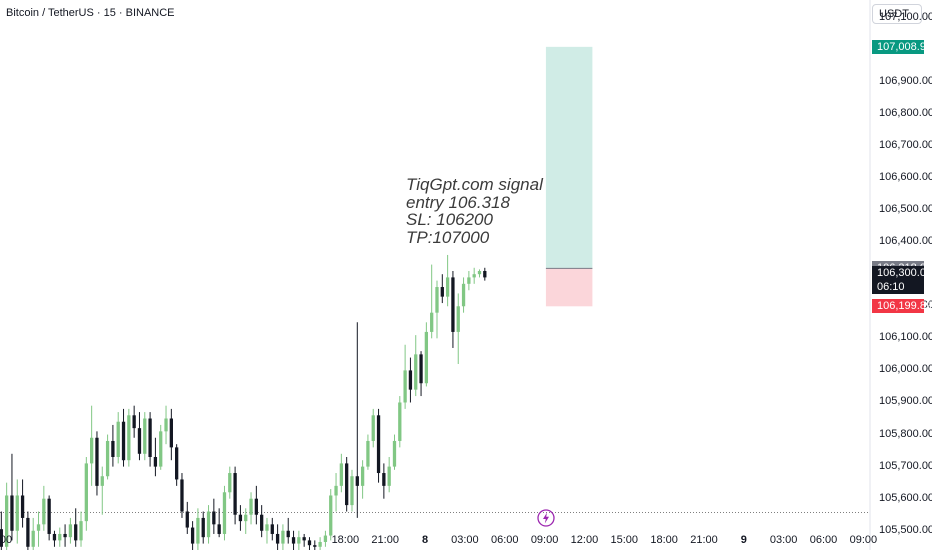 The image size is (932, 550). Describe the element at coordinates (90, 13) in the screenshot. I see `symbol-title: Bitcoin / TetherUS · 15 · BINANCE` at that location.